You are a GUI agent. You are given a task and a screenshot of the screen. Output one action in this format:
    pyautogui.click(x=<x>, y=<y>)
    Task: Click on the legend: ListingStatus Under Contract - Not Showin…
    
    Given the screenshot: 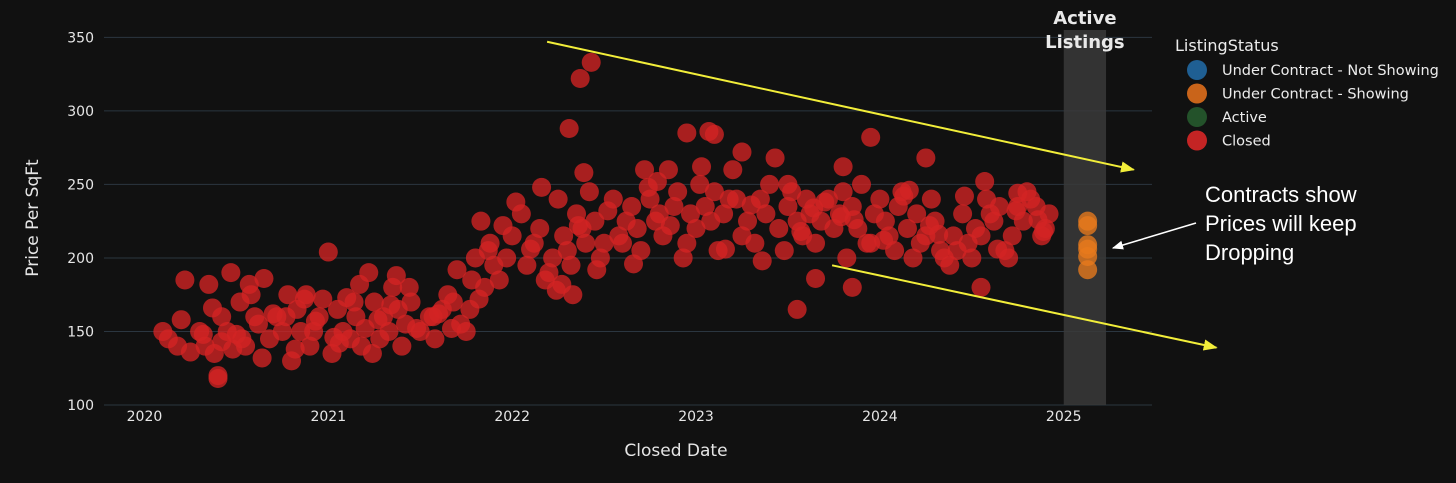 What is the action you would take?
    pyautogui.click(x=1307, y=93)
    